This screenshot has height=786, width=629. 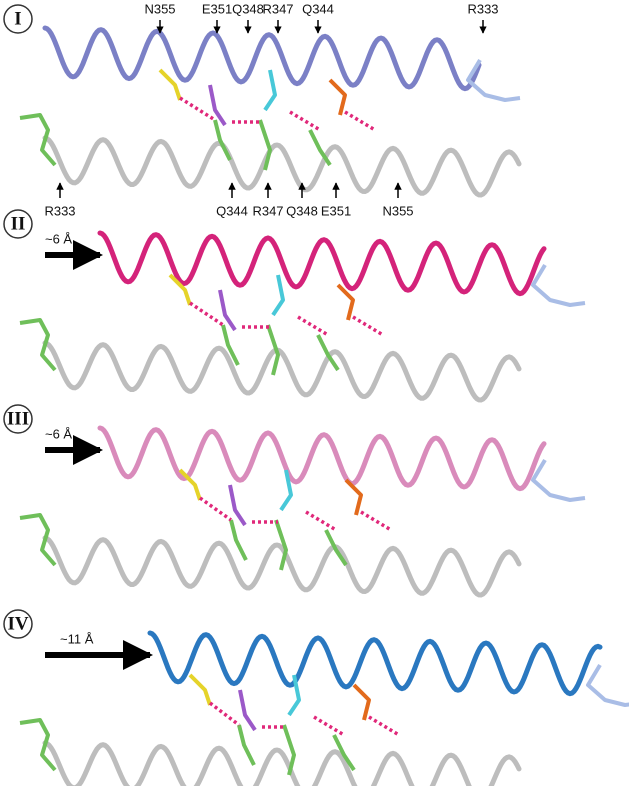 I want to click on panel-label: II, so click(x=18, y=223).